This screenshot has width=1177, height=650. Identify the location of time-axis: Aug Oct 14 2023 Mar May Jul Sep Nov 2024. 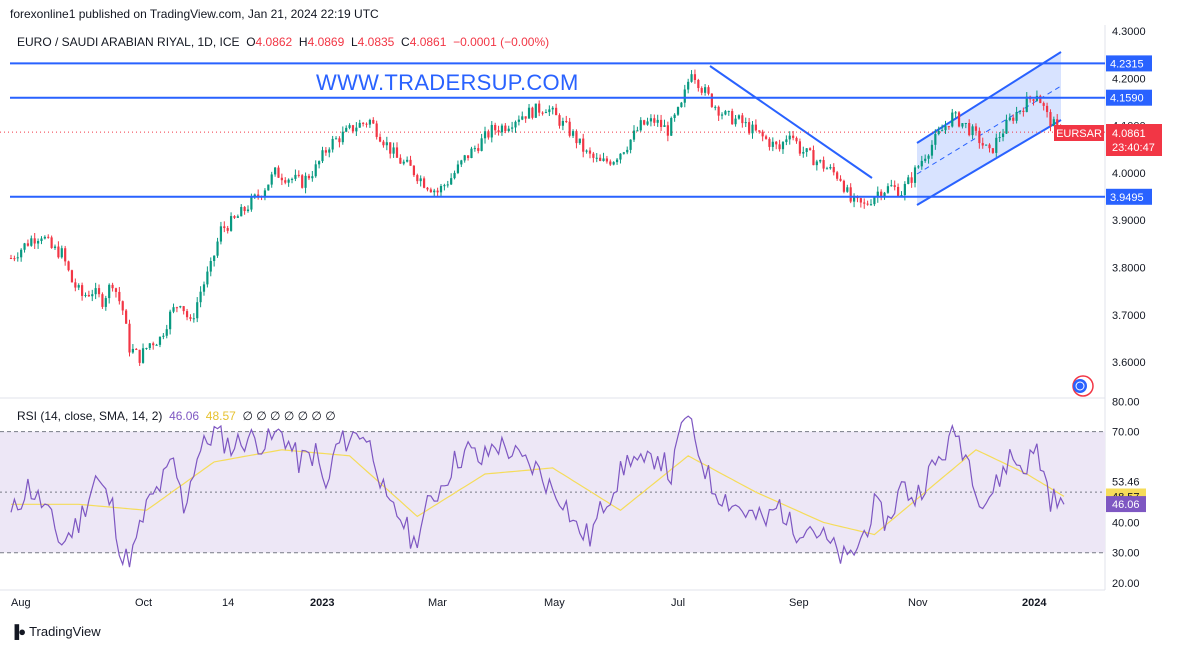
(529, 603).